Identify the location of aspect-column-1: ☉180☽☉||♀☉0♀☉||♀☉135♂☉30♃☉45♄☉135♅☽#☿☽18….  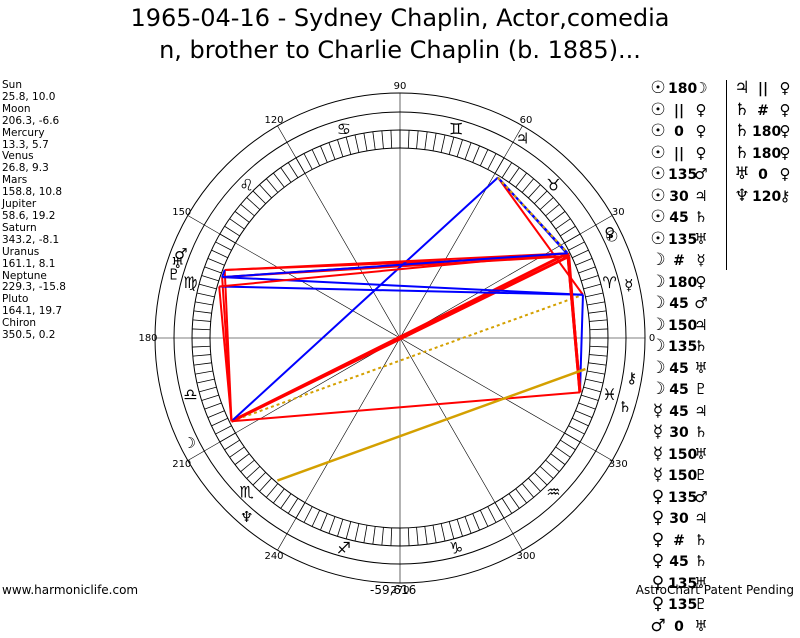
(680, 357).